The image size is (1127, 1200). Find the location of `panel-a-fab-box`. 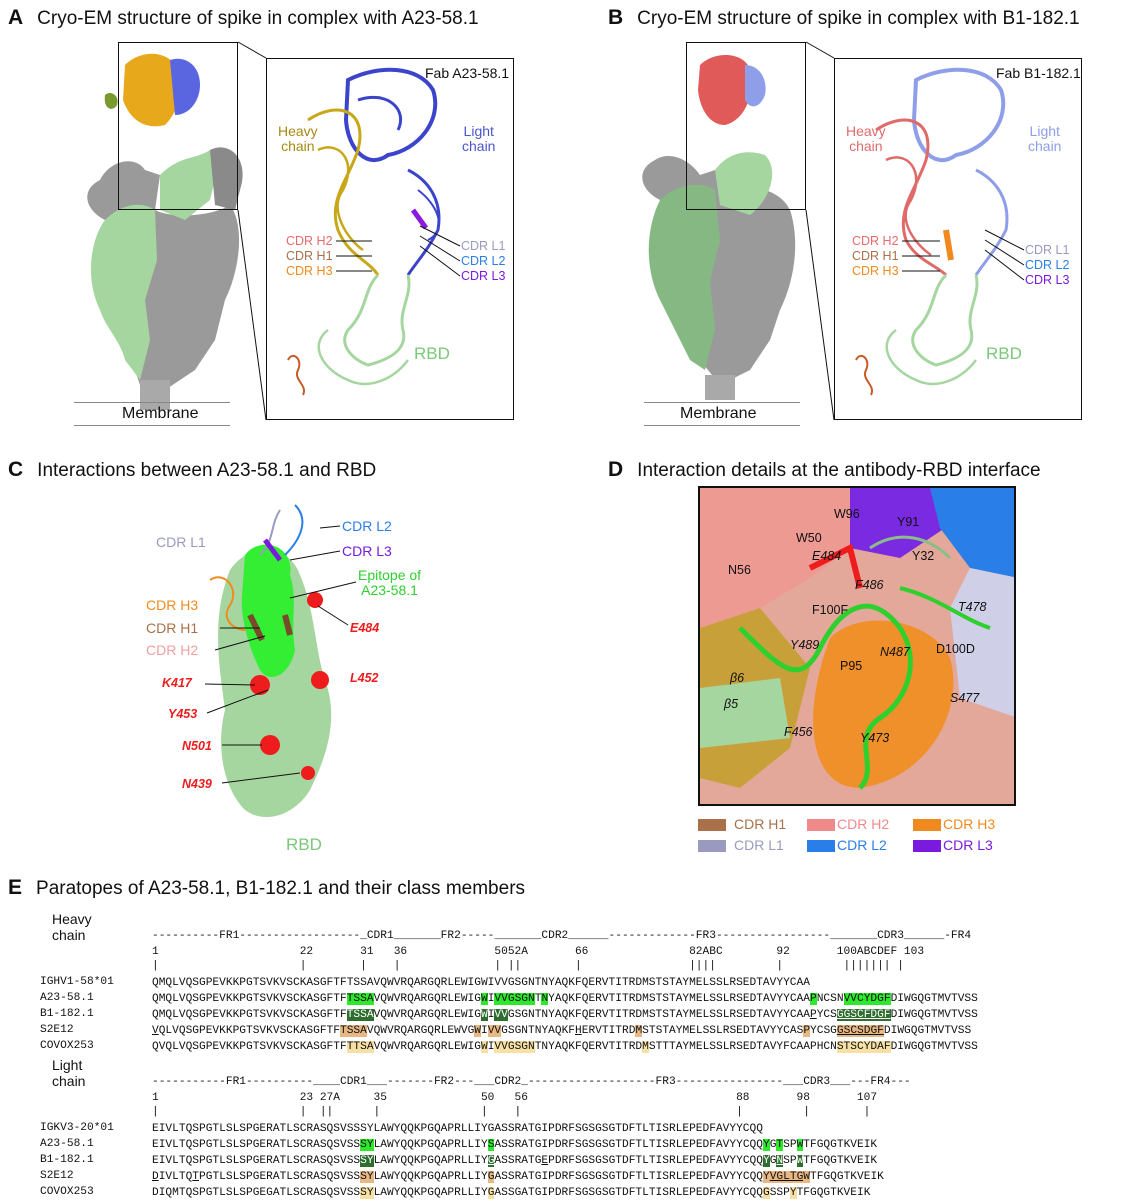

panel-a-fab-box is located at coordinates (390, 239).